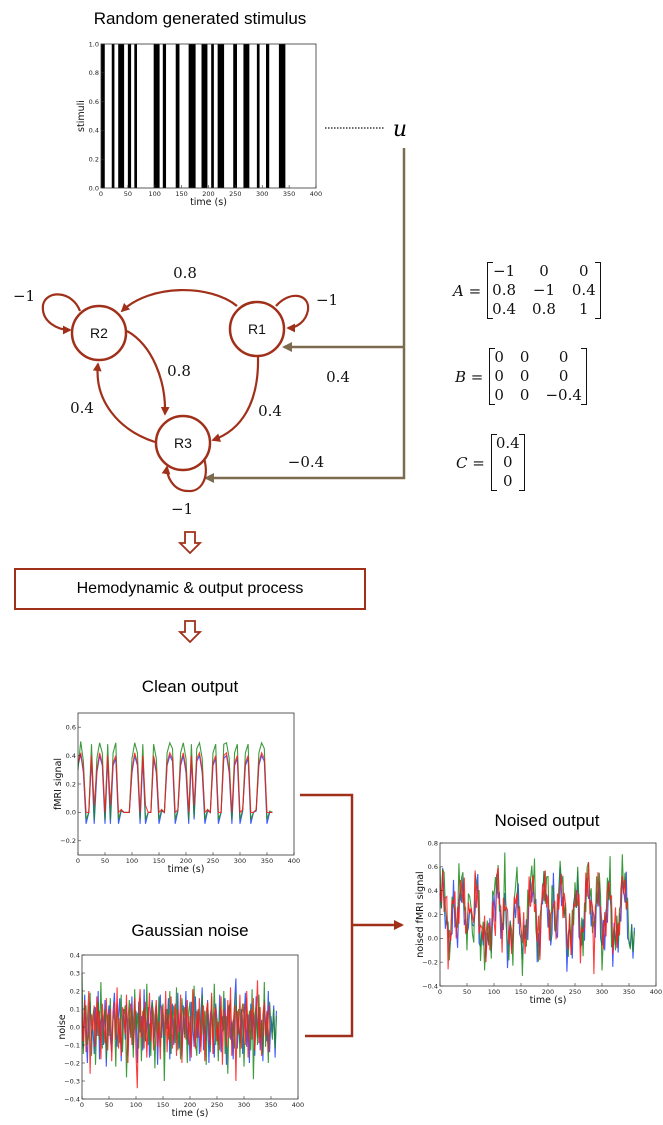  What do you see at coordinates (327, 300) in the screenshot?
I see `self-label-r1: −1` at bounding box center [327, 300].